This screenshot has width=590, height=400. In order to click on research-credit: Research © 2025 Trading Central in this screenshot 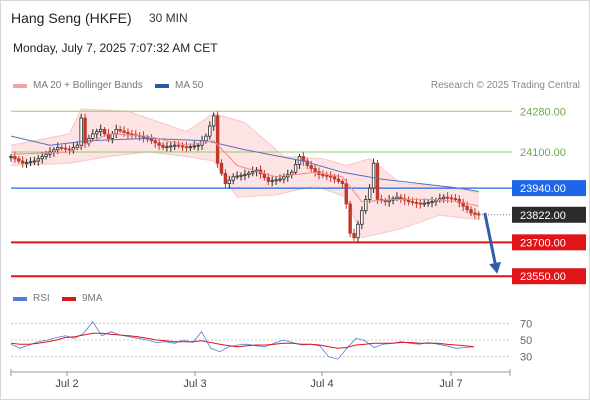, I will do `click(505, 85)`.